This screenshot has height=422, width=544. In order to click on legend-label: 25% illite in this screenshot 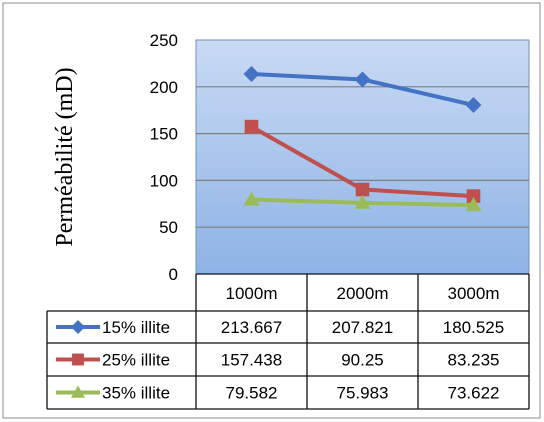, I will do `click(136, 360)`.